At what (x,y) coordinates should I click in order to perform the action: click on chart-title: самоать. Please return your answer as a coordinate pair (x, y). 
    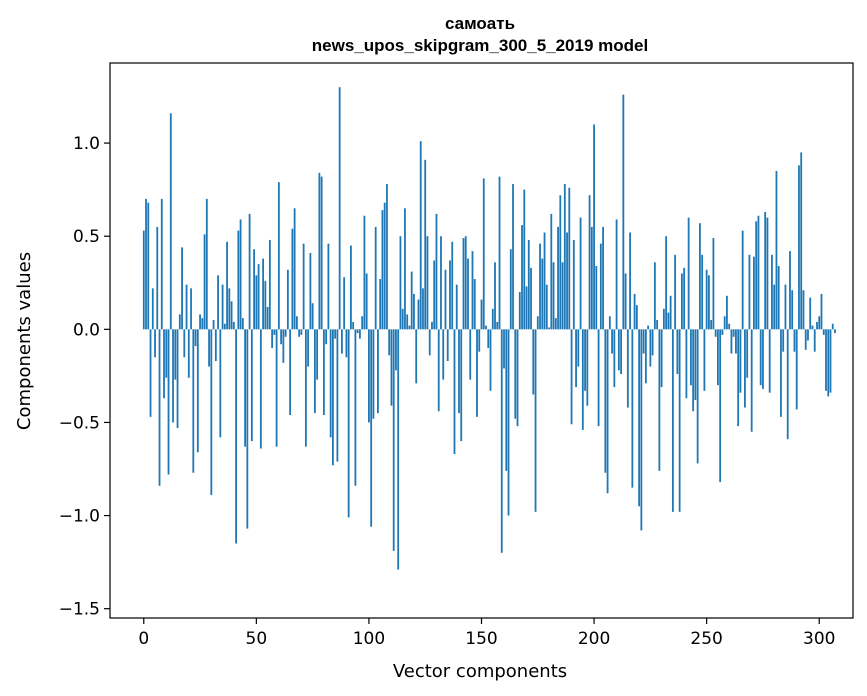
    Looking at the image, I should click on (480, 23).